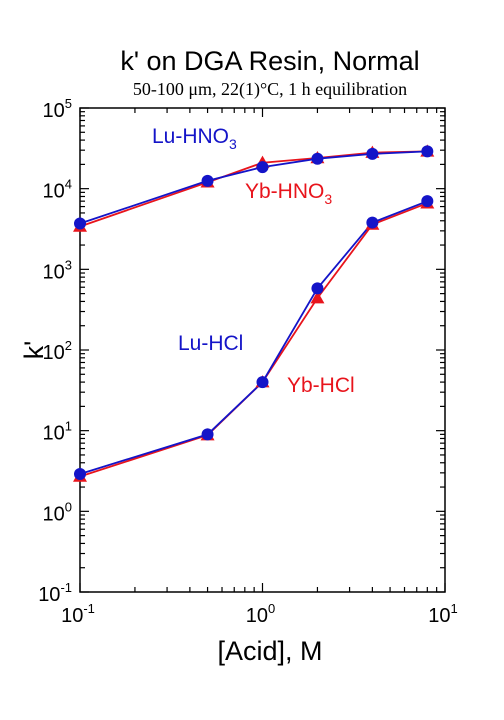 This screenshot has width=504, height=720. I want to click on tick-label: 10⁵, so click(57, 109).